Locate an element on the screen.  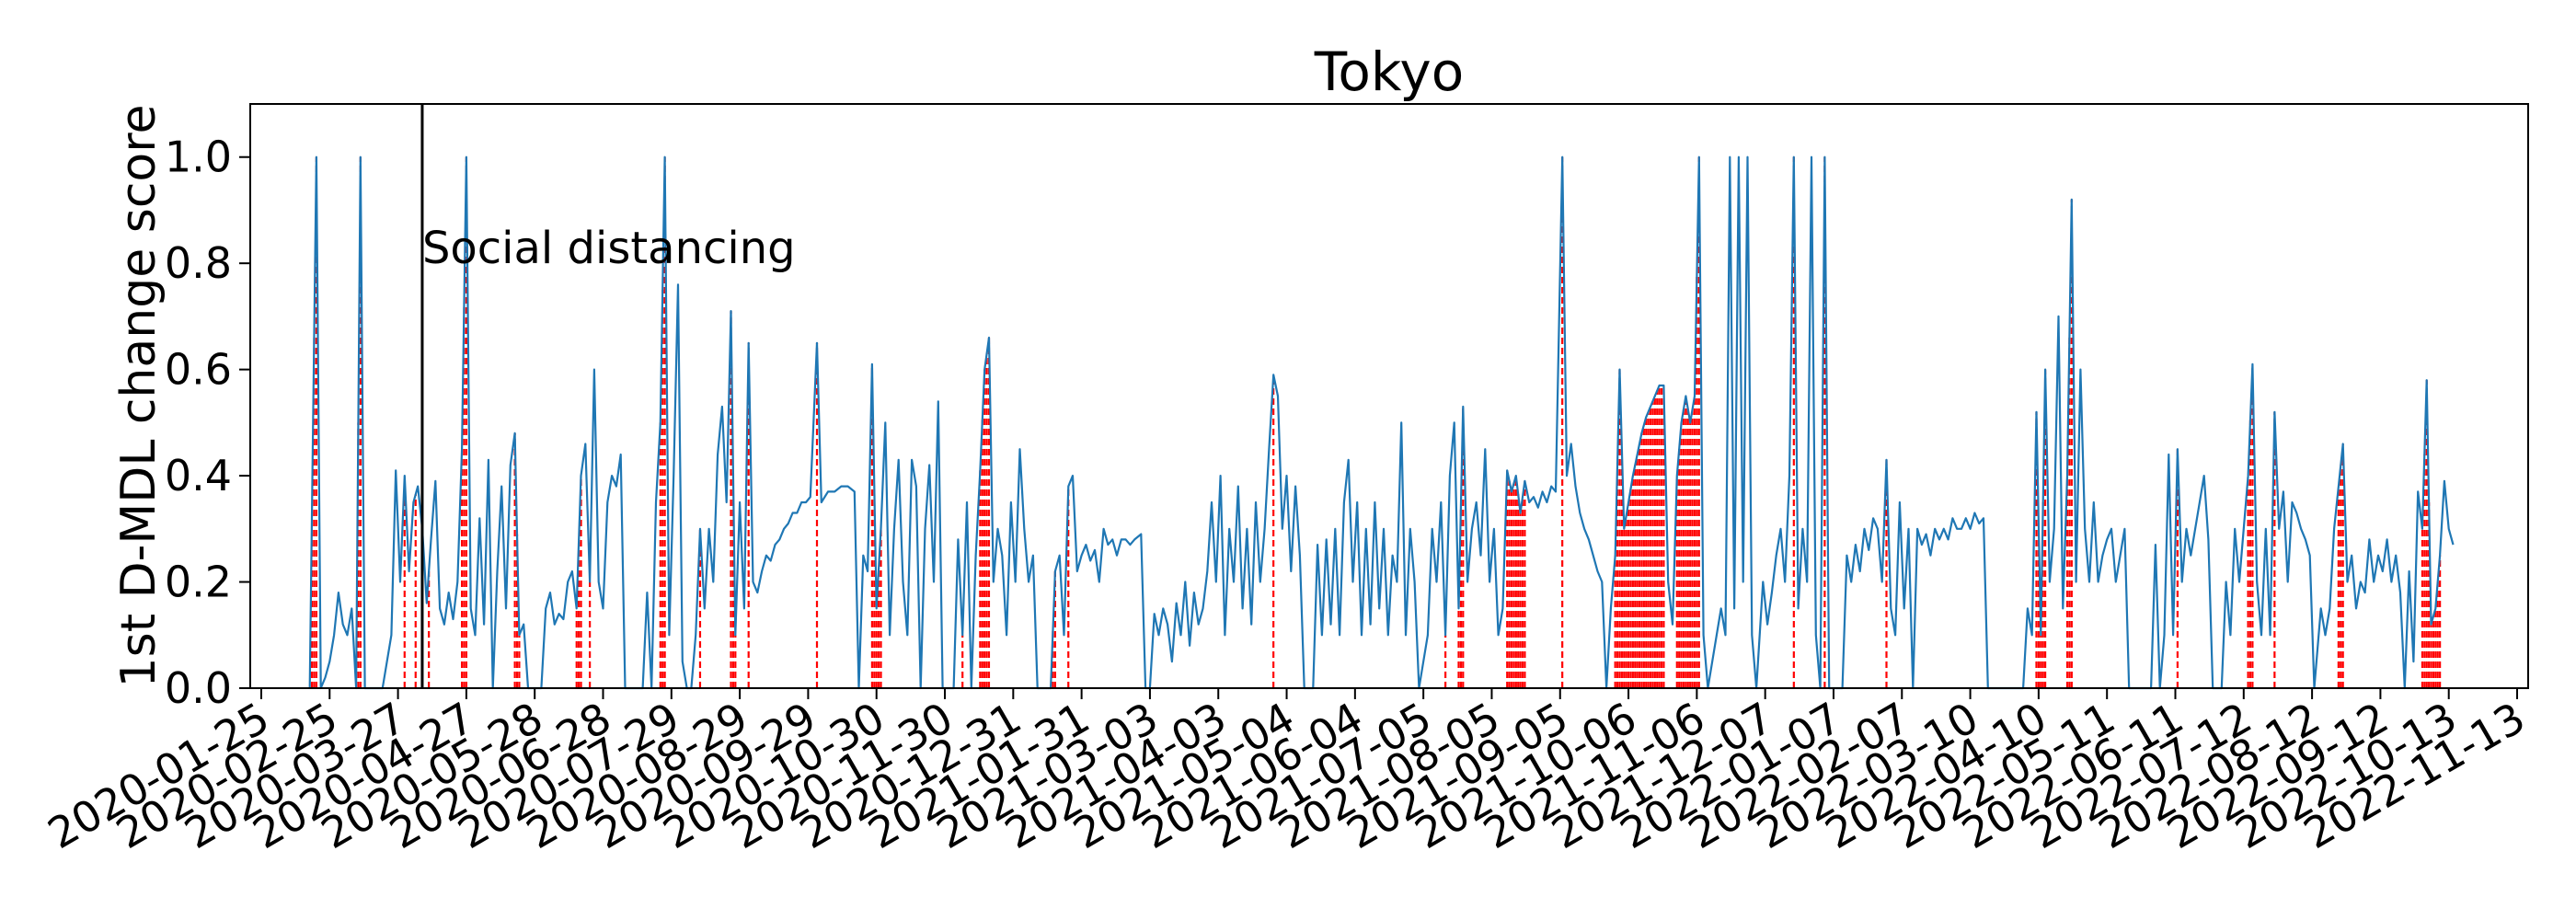
y-axis: 0.0 0.2 0.4 0.6 0.8 1.0 is located at coordinates (207, 422).